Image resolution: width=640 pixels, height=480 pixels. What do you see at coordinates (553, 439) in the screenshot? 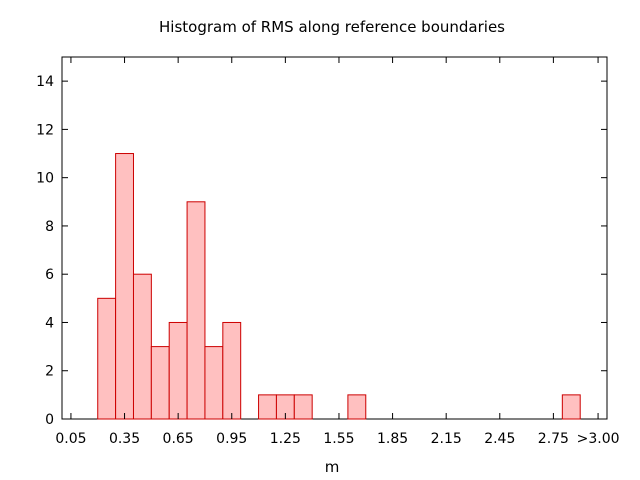
I see `x-tick-label: 2.75` at bounding box center [553, 439].